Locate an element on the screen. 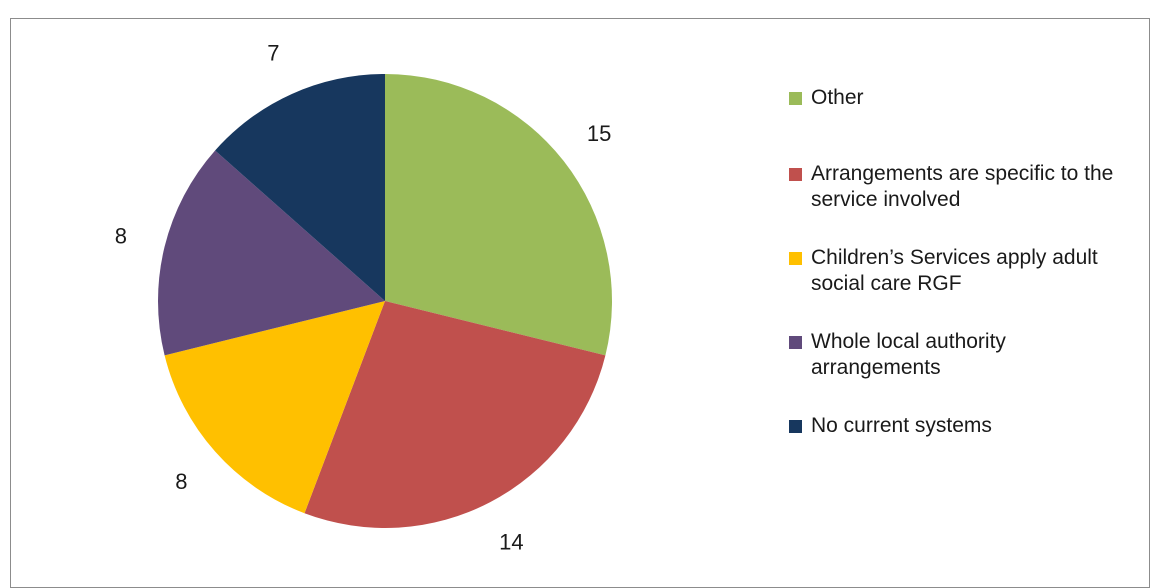  pie-slice-other is located at coordinates (499, 215).